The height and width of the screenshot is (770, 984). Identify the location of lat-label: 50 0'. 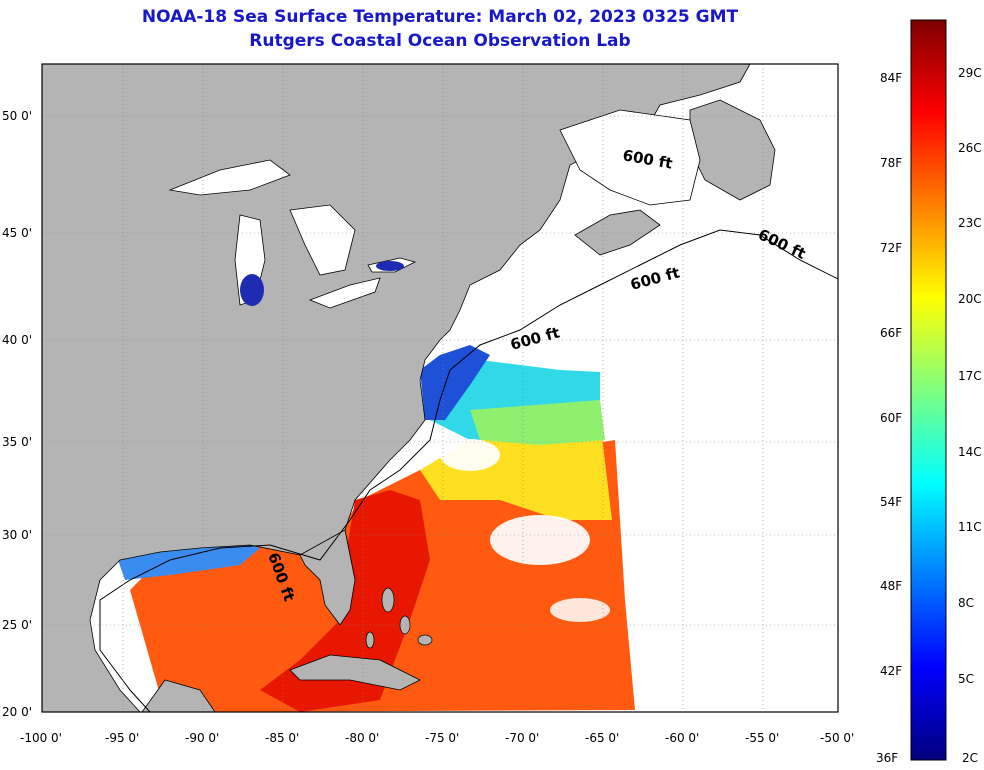
(17, 116).